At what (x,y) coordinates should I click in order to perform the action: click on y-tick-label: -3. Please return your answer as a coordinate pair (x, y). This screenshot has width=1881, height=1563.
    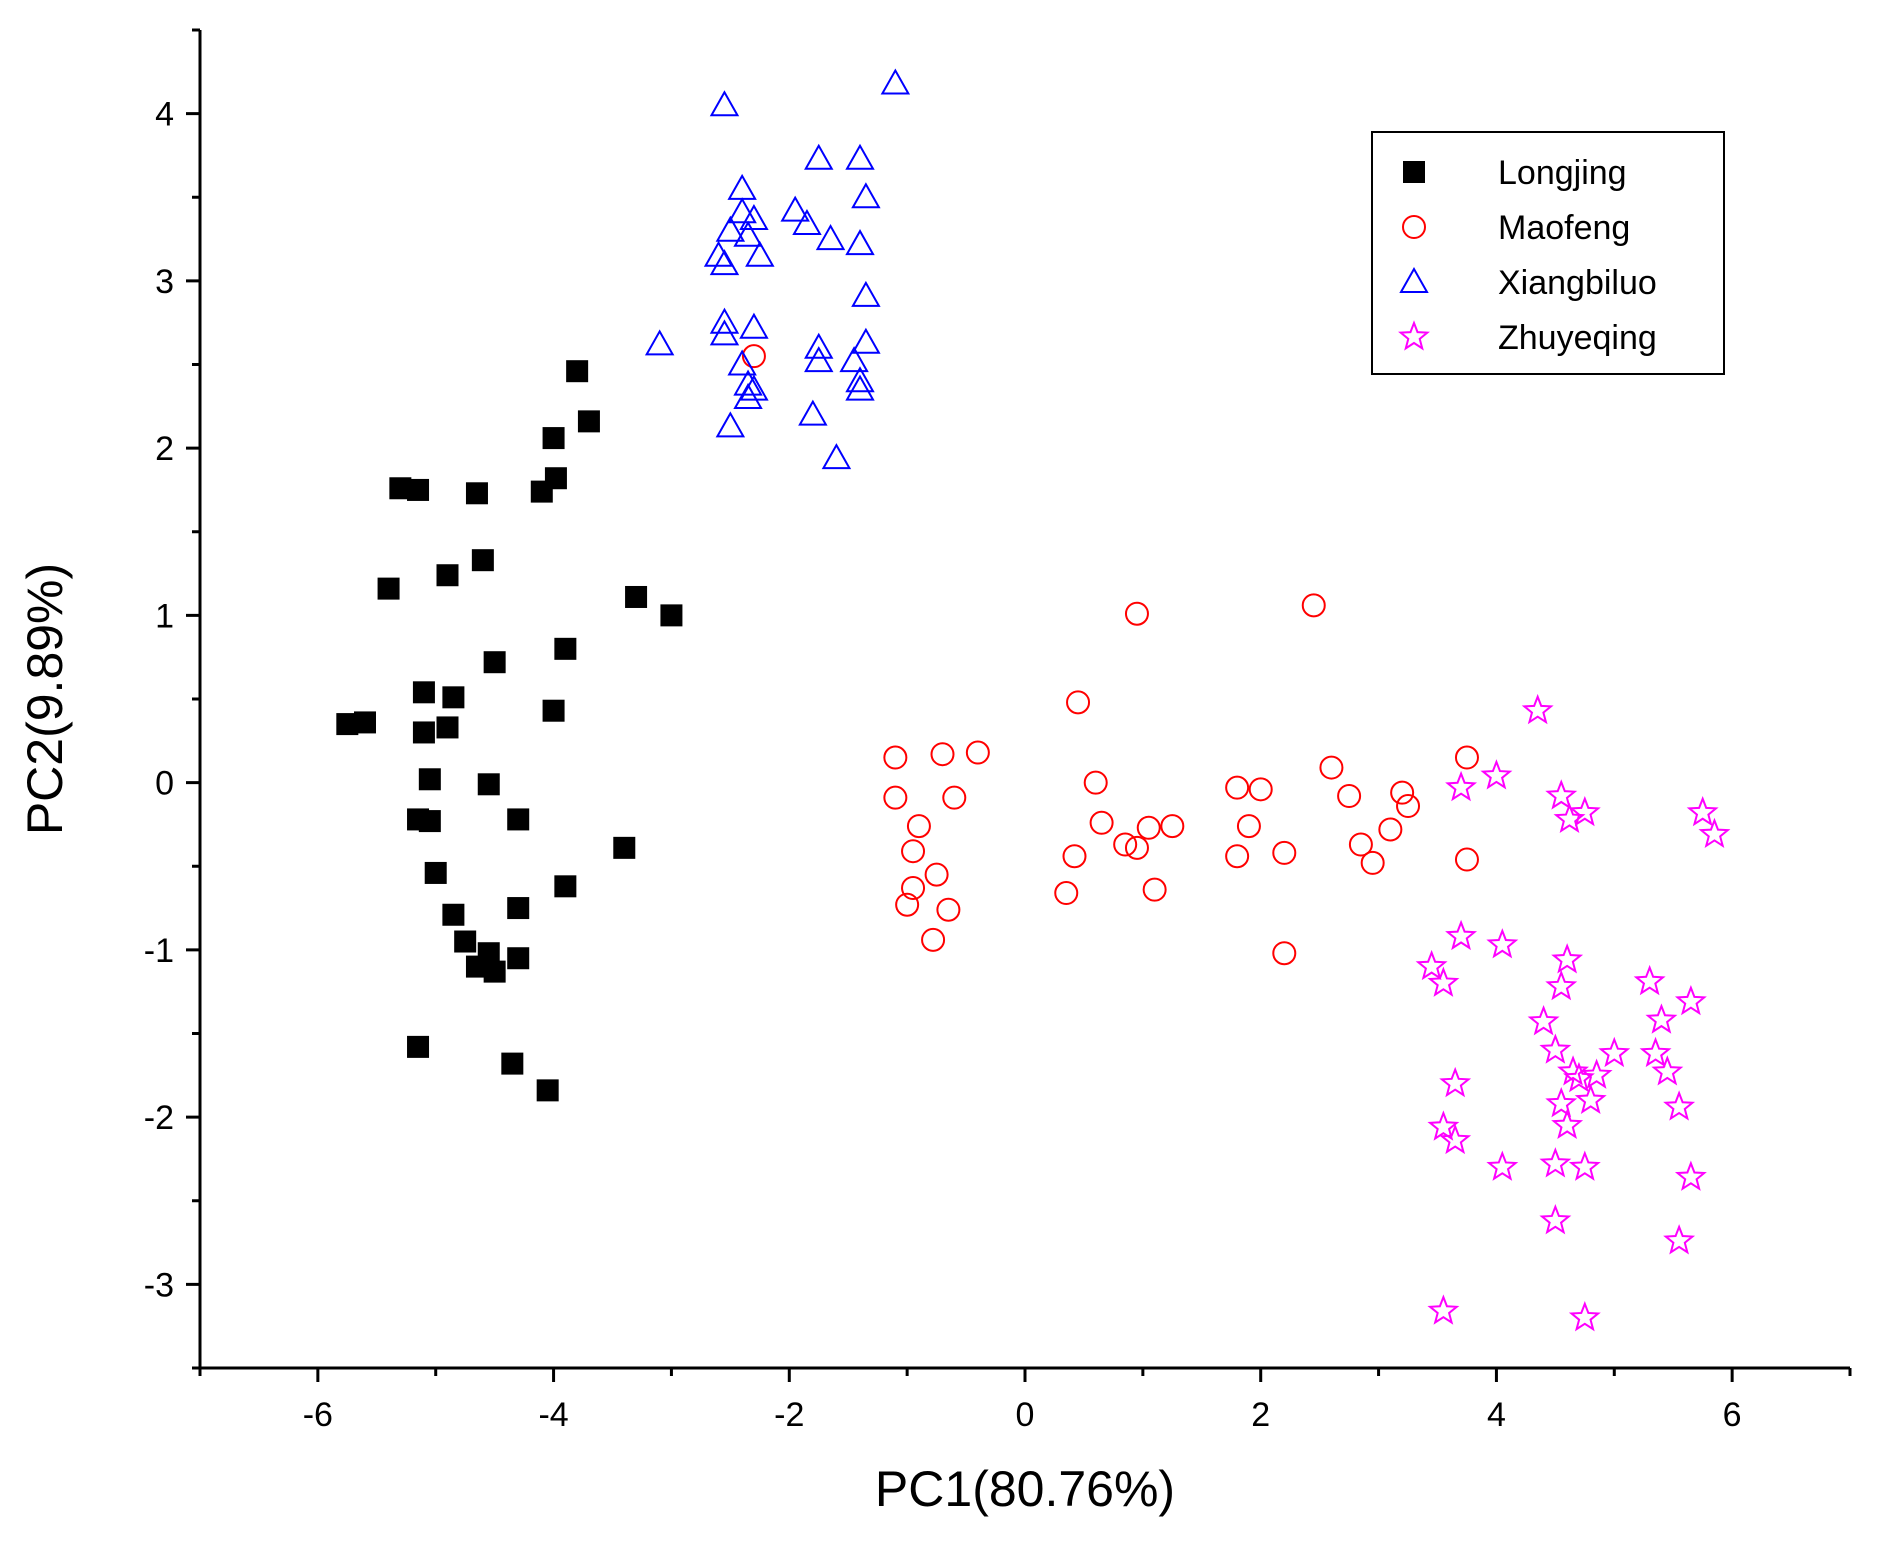
    Looking at the image, I should click on (159, 1285).